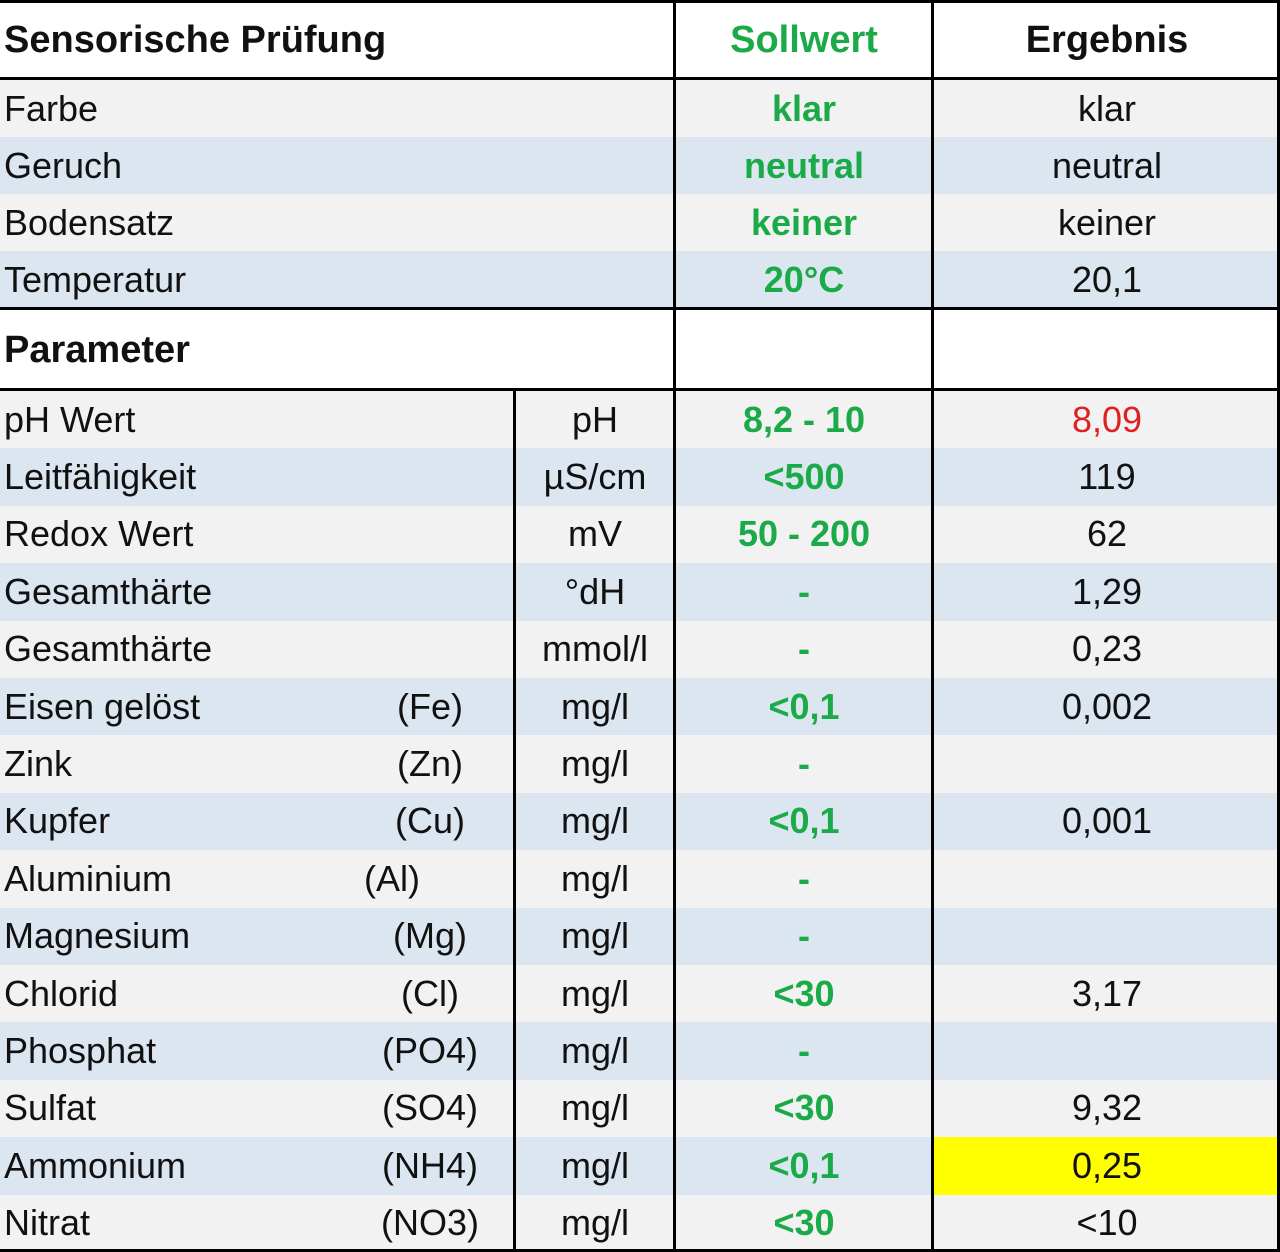 This screenshot has height=1252, width=1280. I want to click on parameter-name: Chlorid, so click(61, 993).